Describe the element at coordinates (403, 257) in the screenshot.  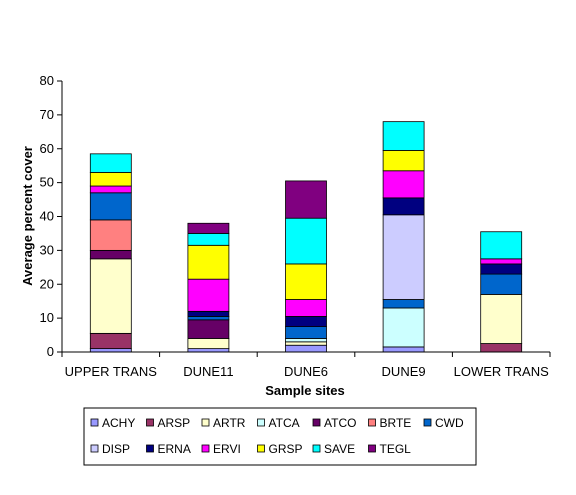
I see `bar-segment-disp` at that location.